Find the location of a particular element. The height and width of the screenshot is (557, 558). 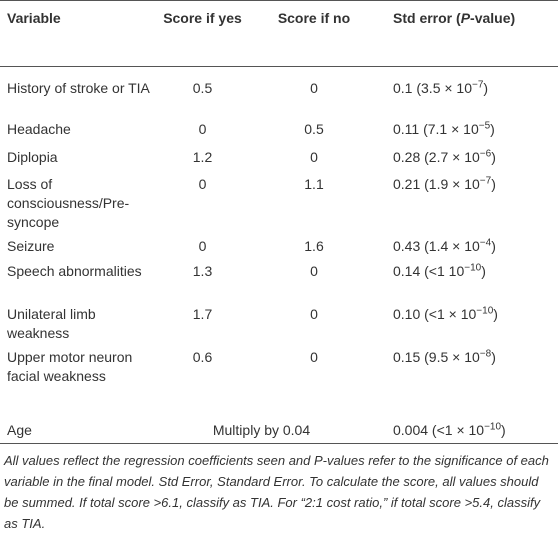

row: Speech abnormalities 1.3 0 0.14 (<1 10−10) is located at coordinates (279, 278).